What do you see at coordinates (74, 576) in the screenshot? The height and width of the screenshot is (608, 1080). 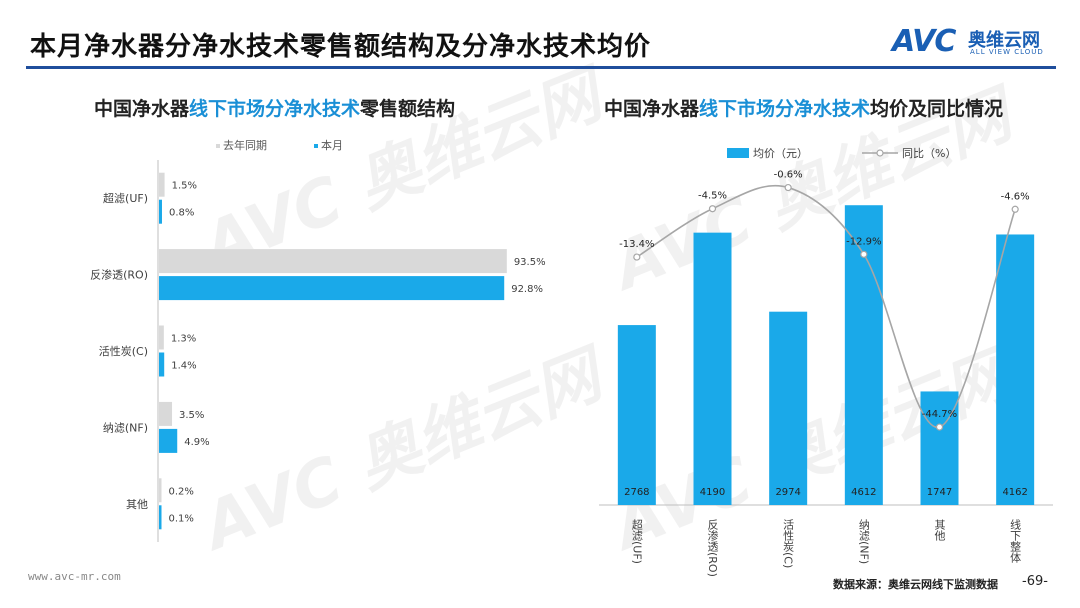 I see `footer-url: www.avc-mr.com` at bounding box center [74, 576].